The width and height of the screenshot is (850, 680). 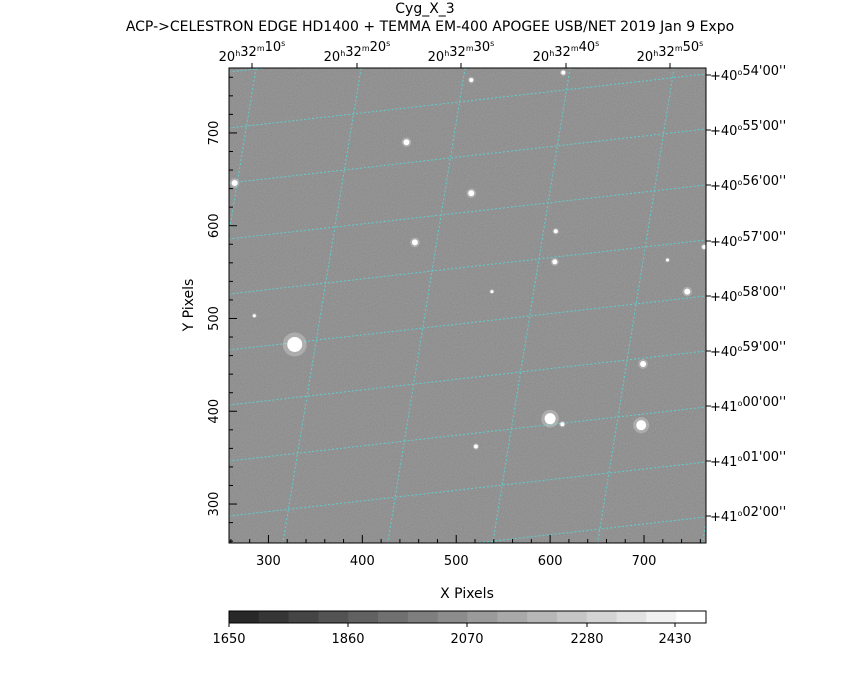 I want to click on y-tick-label: 700, so click(x=214, y=133).